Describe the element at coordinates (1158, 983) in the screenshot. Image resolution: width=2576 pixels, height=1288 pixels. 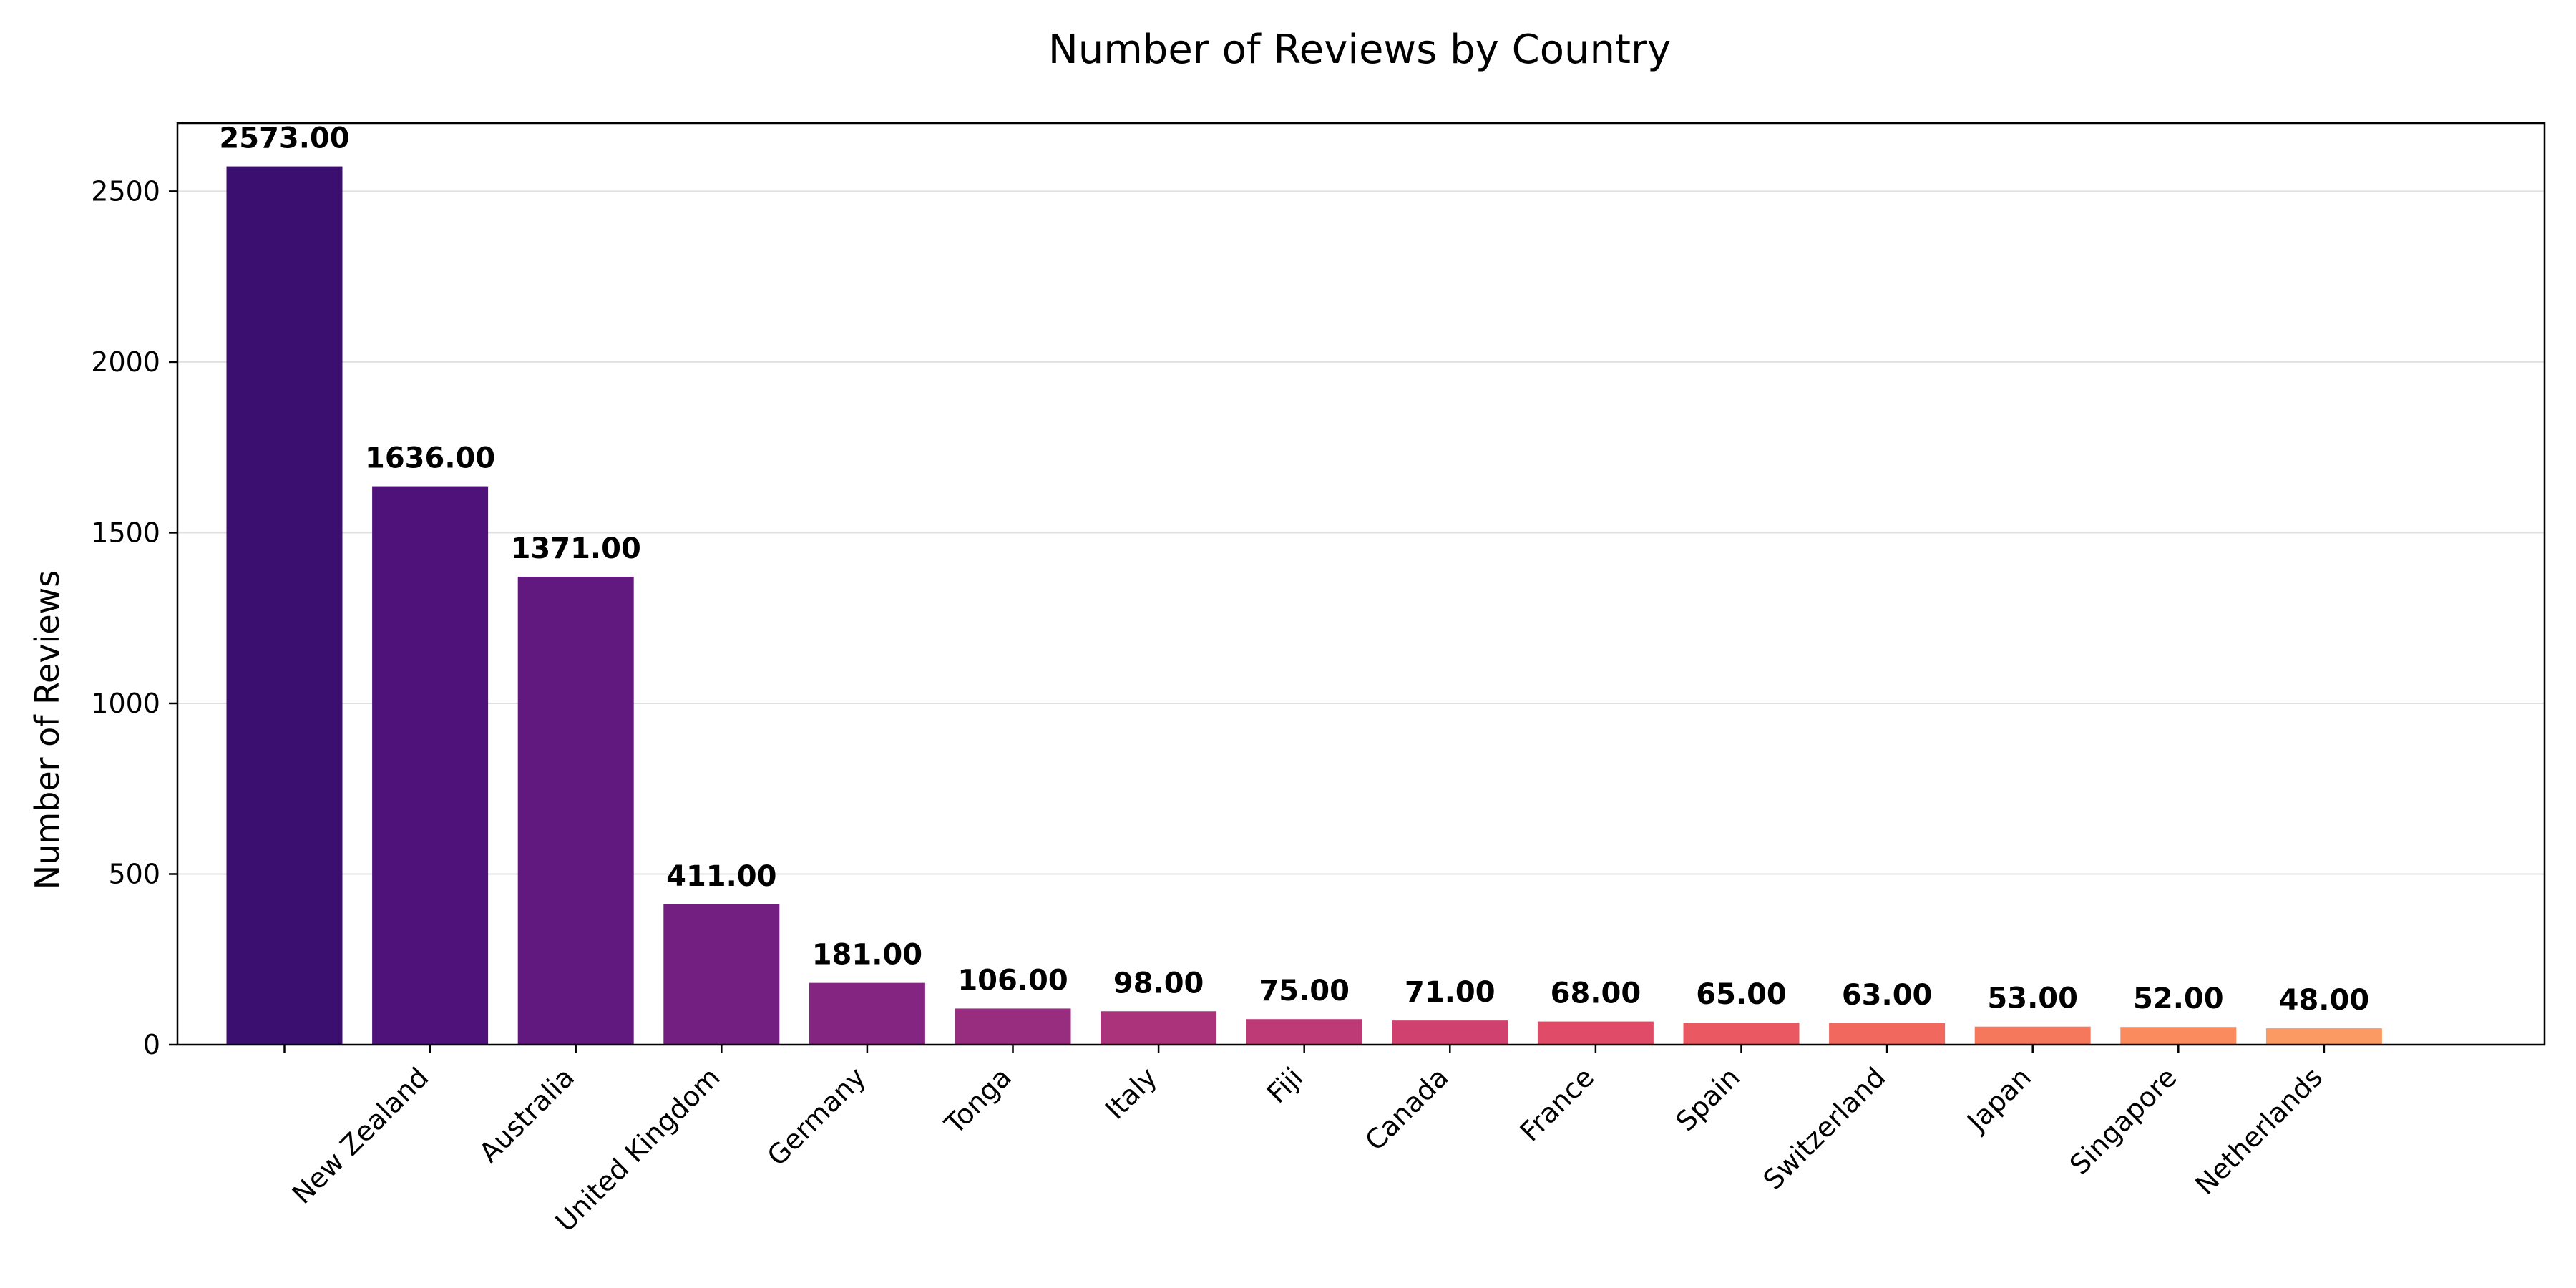
I see `bar-value-label: 98.00` at that location.